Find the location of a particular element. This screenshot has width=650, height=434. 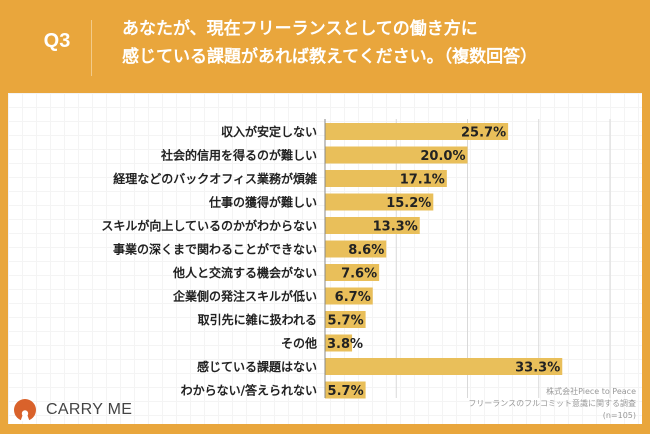

source-company: 株式会社Piece to Peace is located at coordinates (591, 391).